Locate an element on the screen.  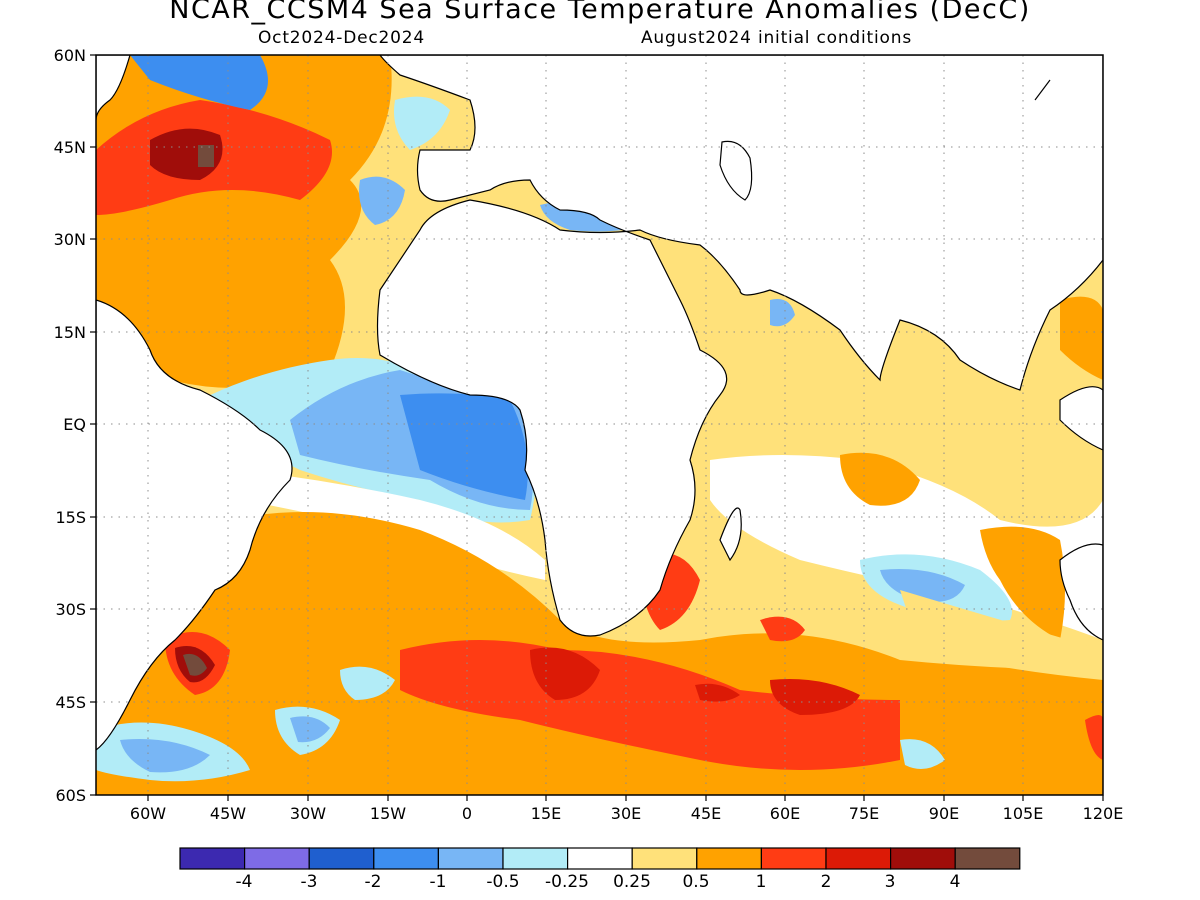
lon-tick-label: 30E is located at coordinates (626, 813).